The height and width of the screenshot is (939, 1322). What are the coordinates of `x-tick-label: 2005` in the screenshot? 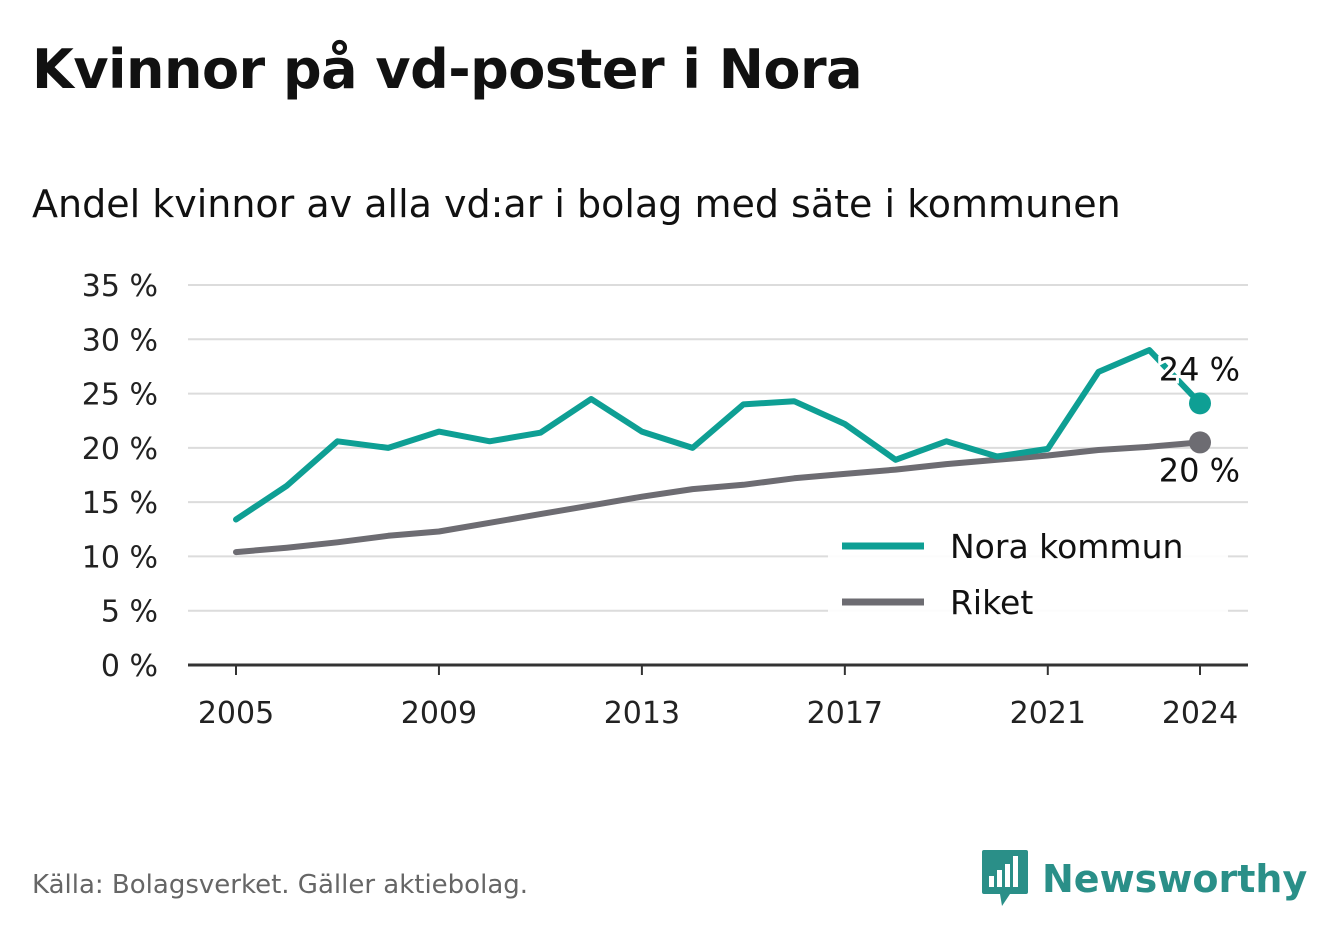 It's located at (236, 713).